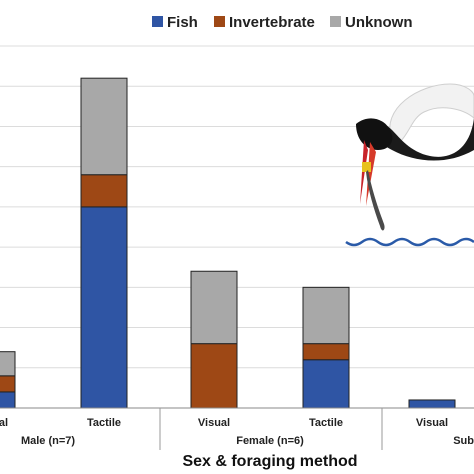  I want to click on legend-swatch-unknown, so click(335, 21).